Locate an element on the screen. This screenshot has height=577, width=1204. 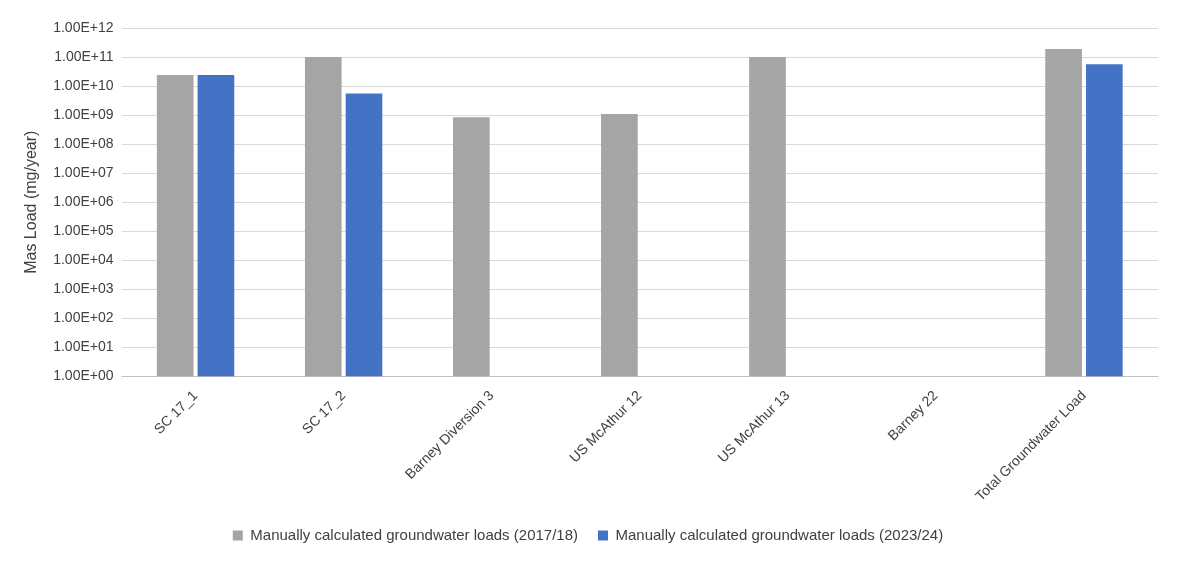
y-tick-label: 1.00E+02 is located at coordinates (83, 317).